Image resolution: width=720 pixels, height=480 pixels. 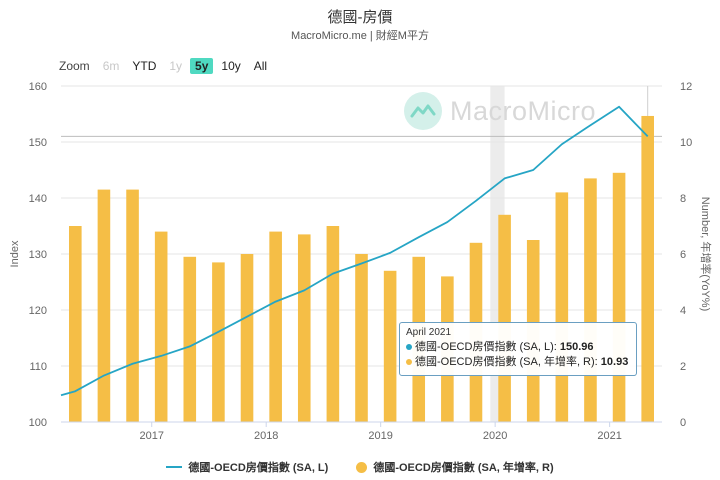 I want to click on tooltip-bar-value: 10.93, so click(x=614, y=362).